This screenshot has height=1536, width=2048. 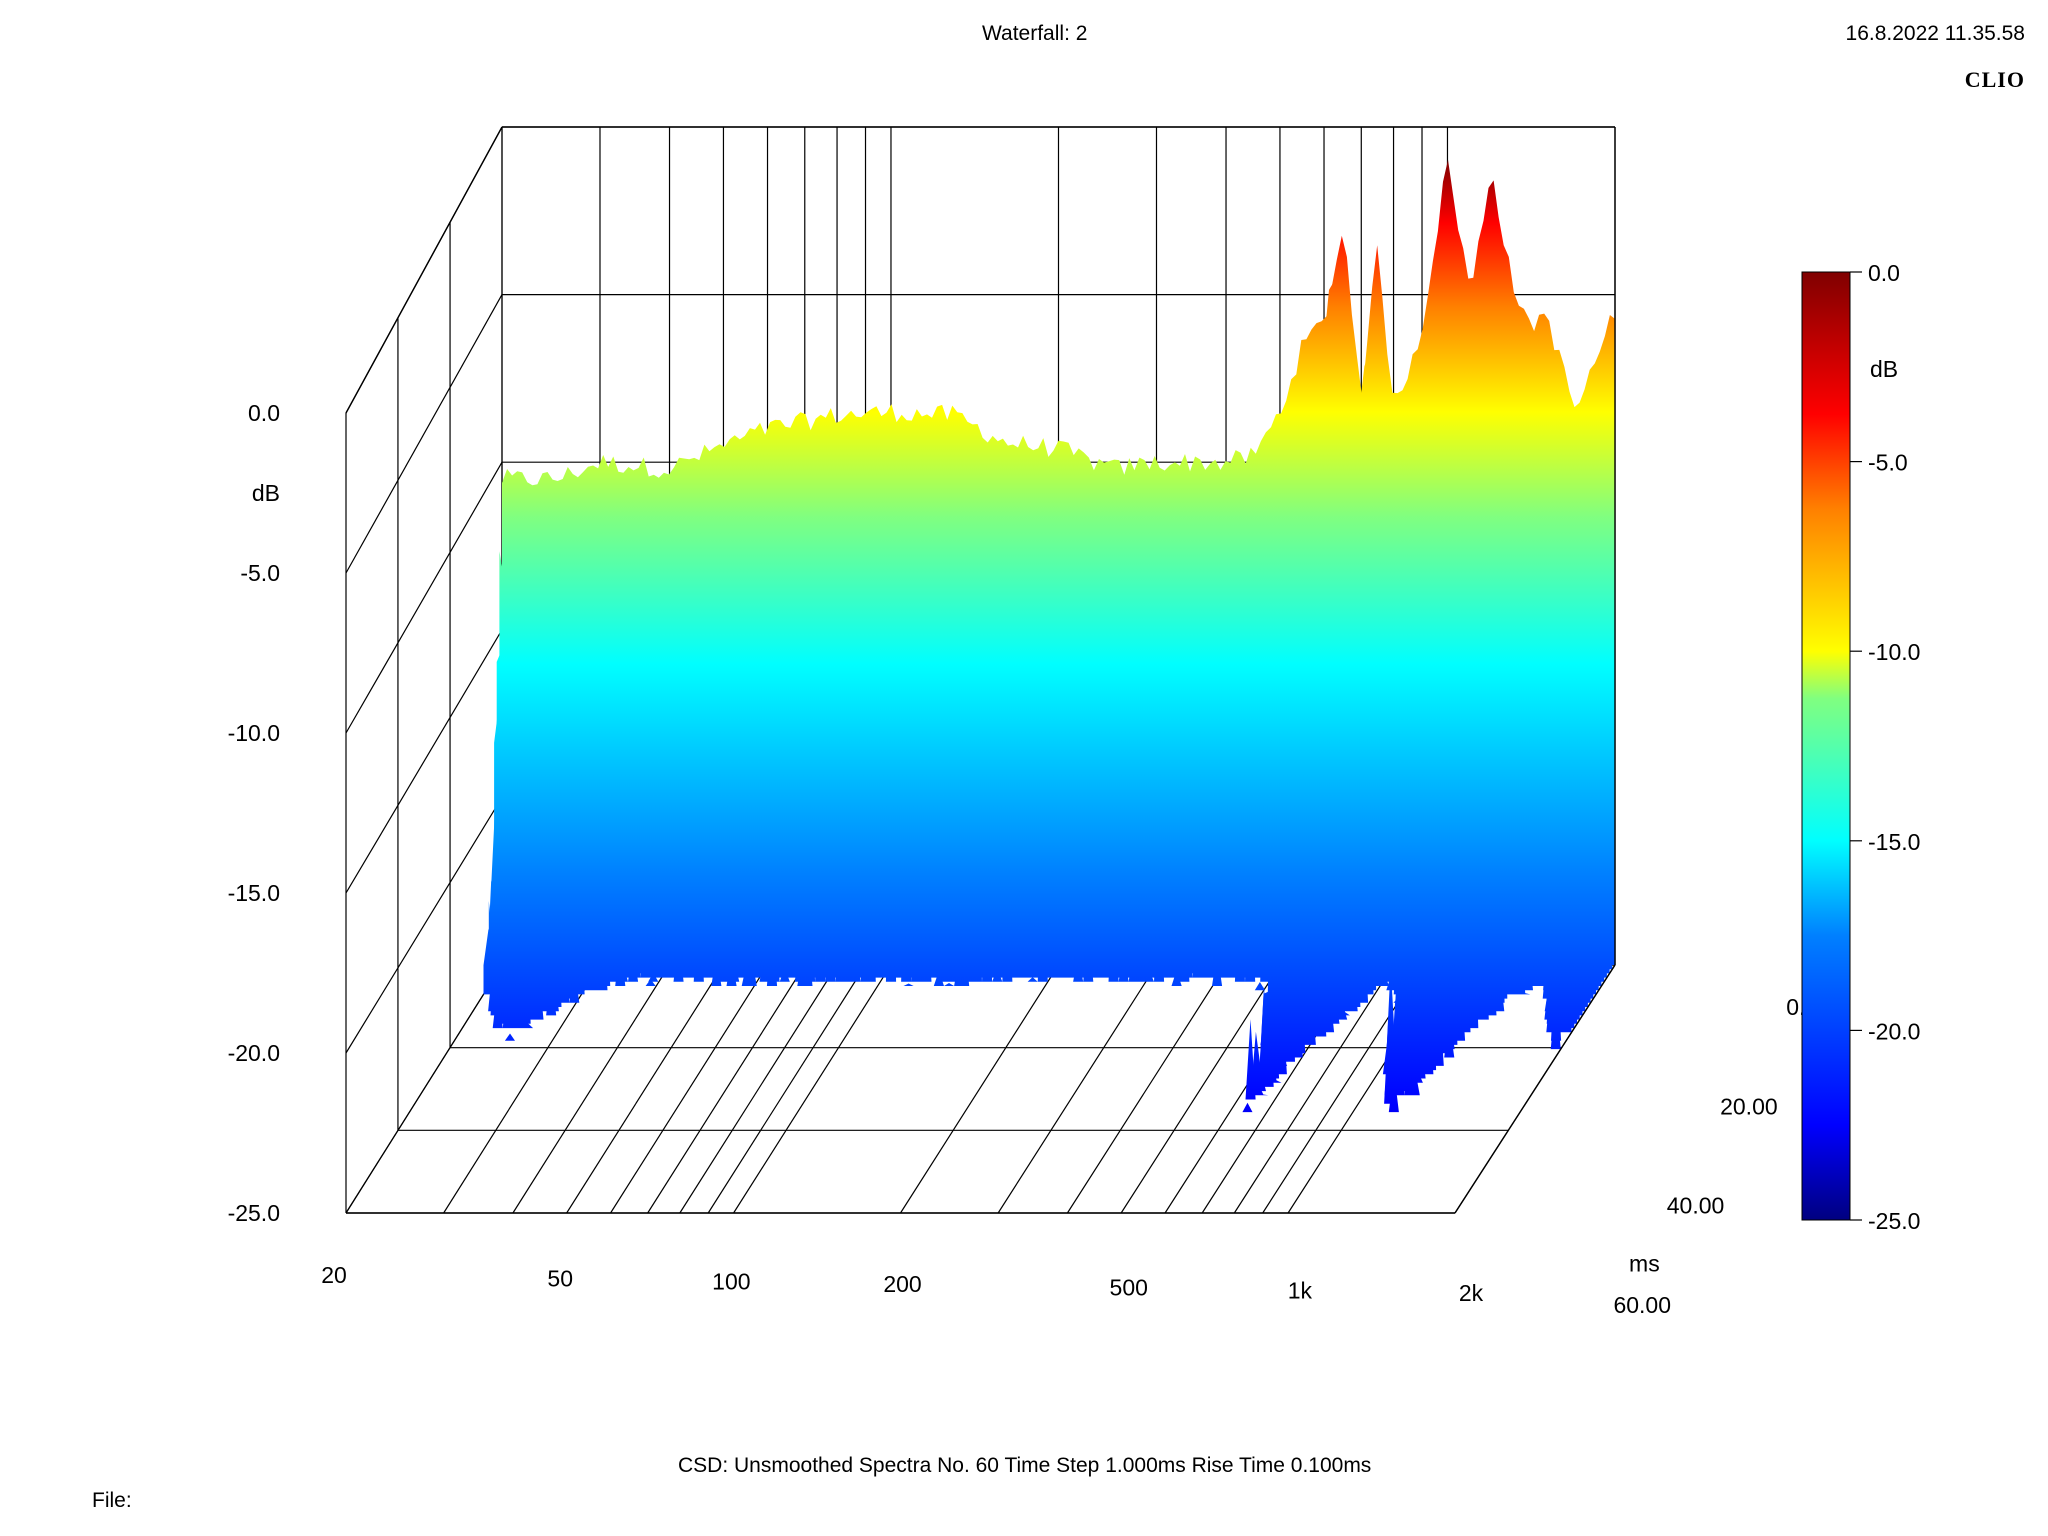 What do you see at coordinates (1860, 747) in the screenshot?
I see `colorbar: 0.0 -5.0 -10.0 -15.0 -20.0 -25.0 dB` at bounding box center [1860, 747].